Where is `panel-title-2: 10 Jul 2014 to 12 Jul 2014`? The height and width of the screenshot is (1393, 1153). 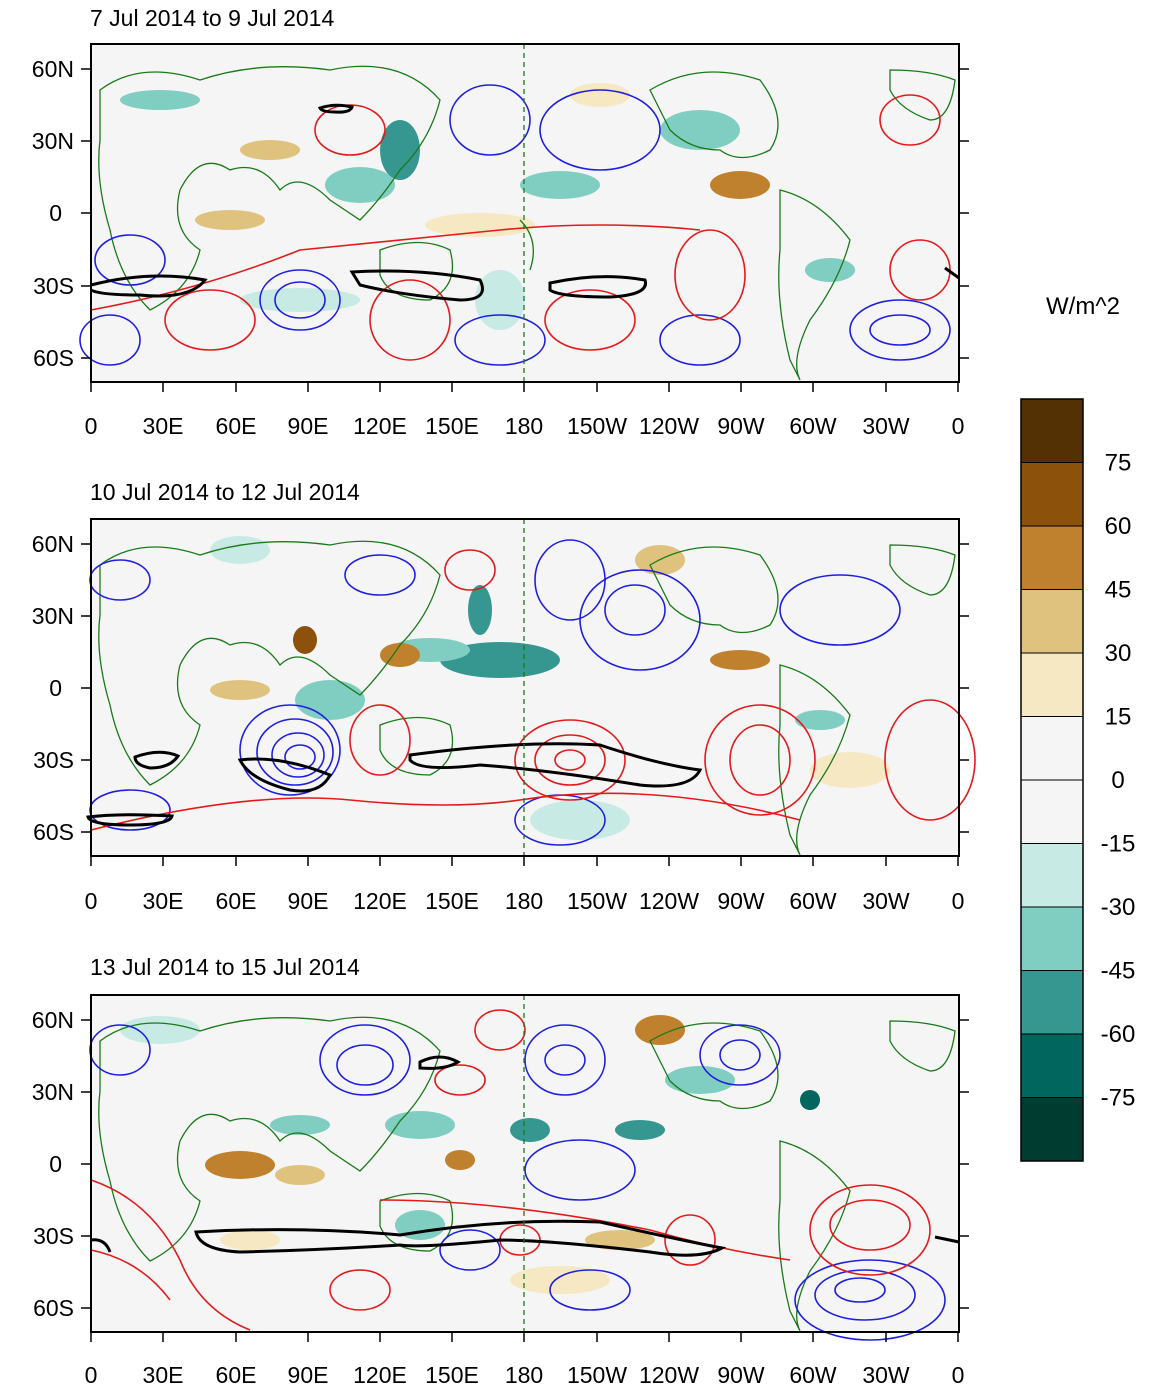 panel-title-2: 10 Jul 2014 to 12 Jul 2014 is located at coordinates (225, 492).